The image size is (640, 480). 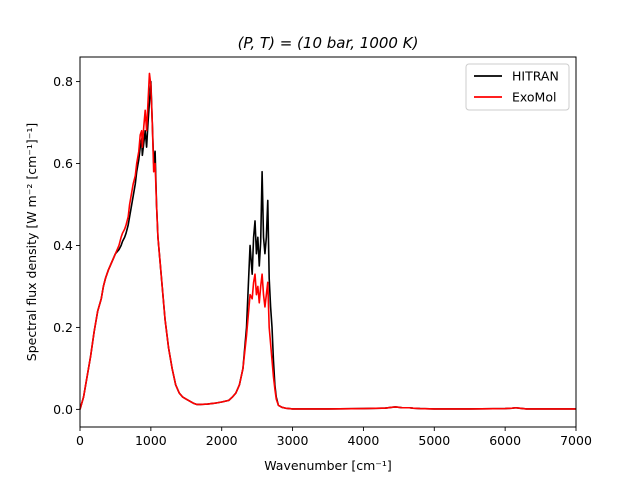 I want to click on x-tick-label: 0, so click(x=80, y=440).